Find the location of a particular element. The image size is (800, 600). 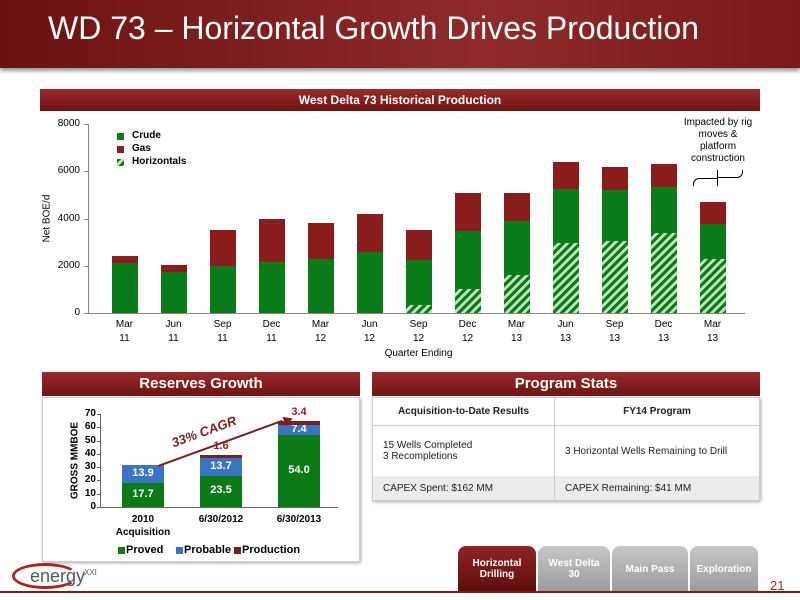

nav-tab: Horizontal Drilling is located at coordinates (497, 569).